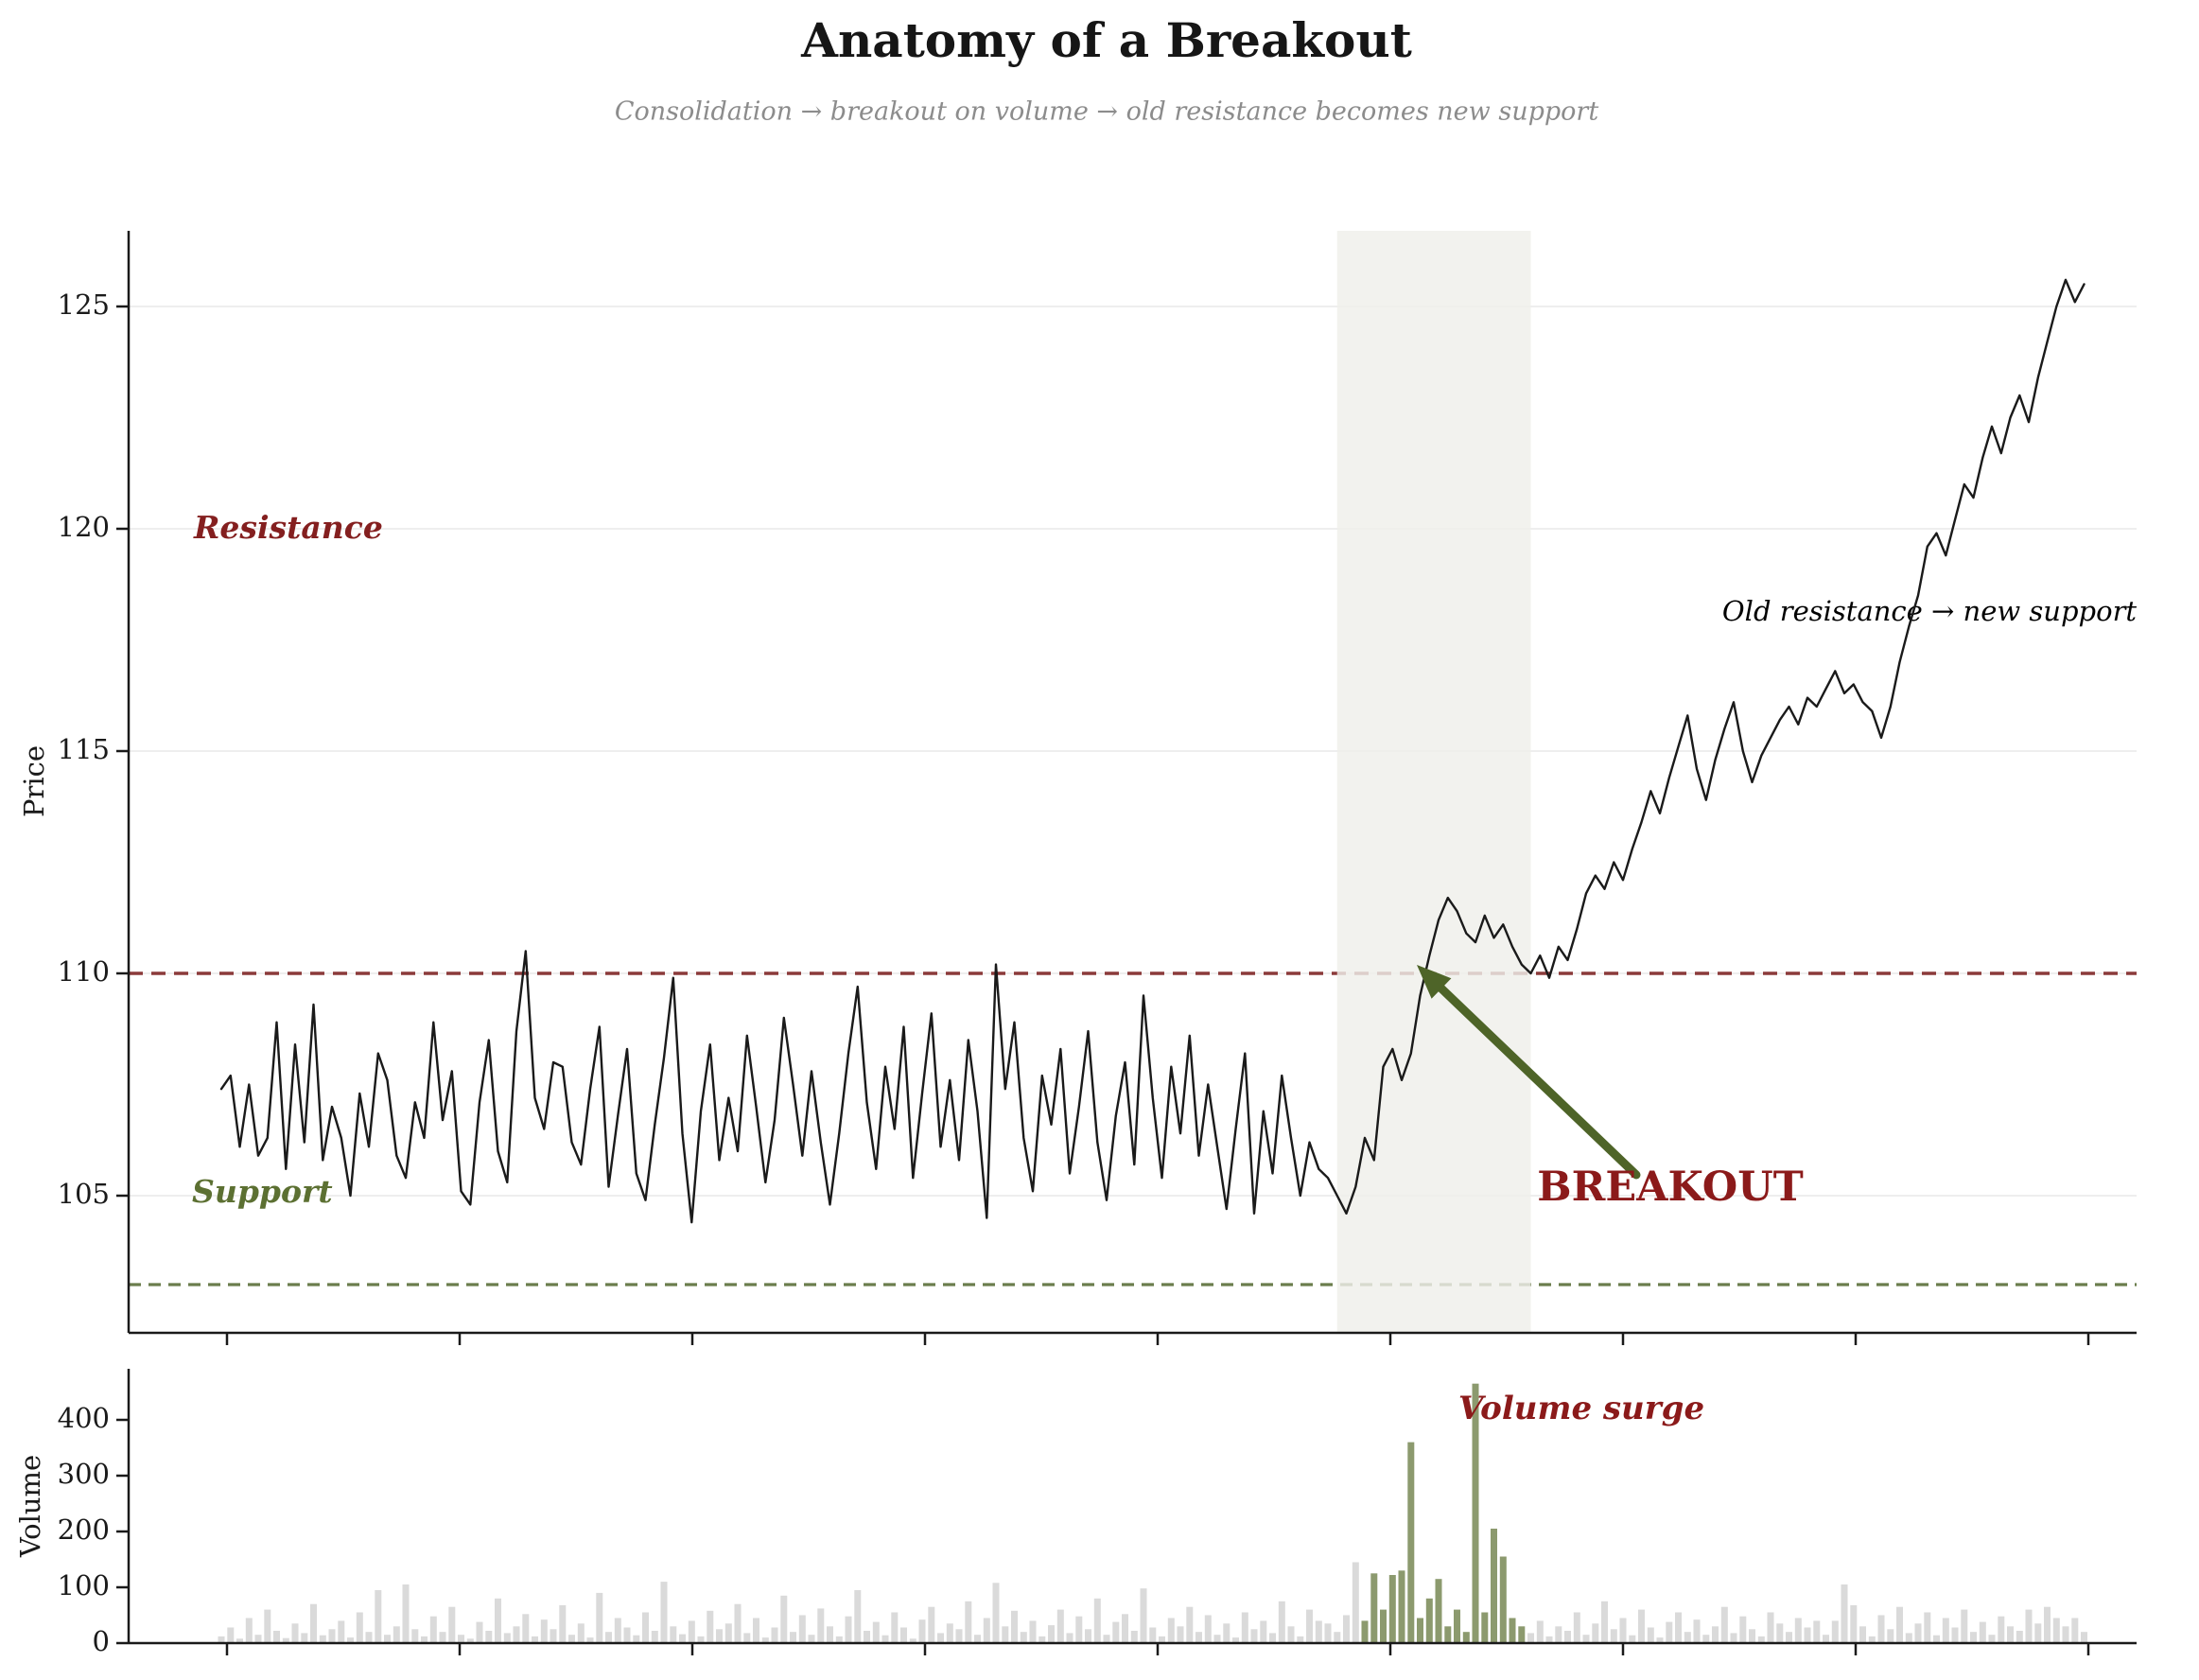 Image resolution: width=2199 pixels, height=1680 pixels. Describe the element at coordinates (84, 527) in the screenshot. I see `price-ytick-label: 120` at that location.